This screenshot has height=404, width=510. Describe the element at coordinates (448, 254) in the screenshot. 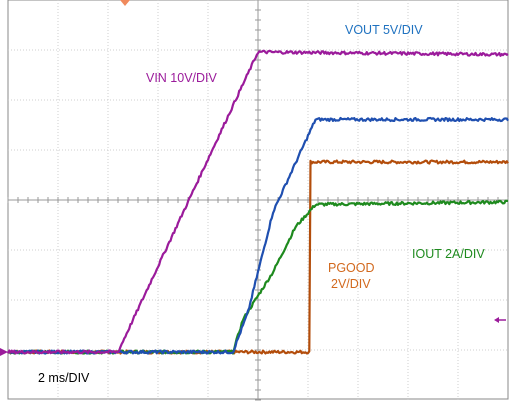

I see `iout-label: IOUT 2A/DIV` at that location.